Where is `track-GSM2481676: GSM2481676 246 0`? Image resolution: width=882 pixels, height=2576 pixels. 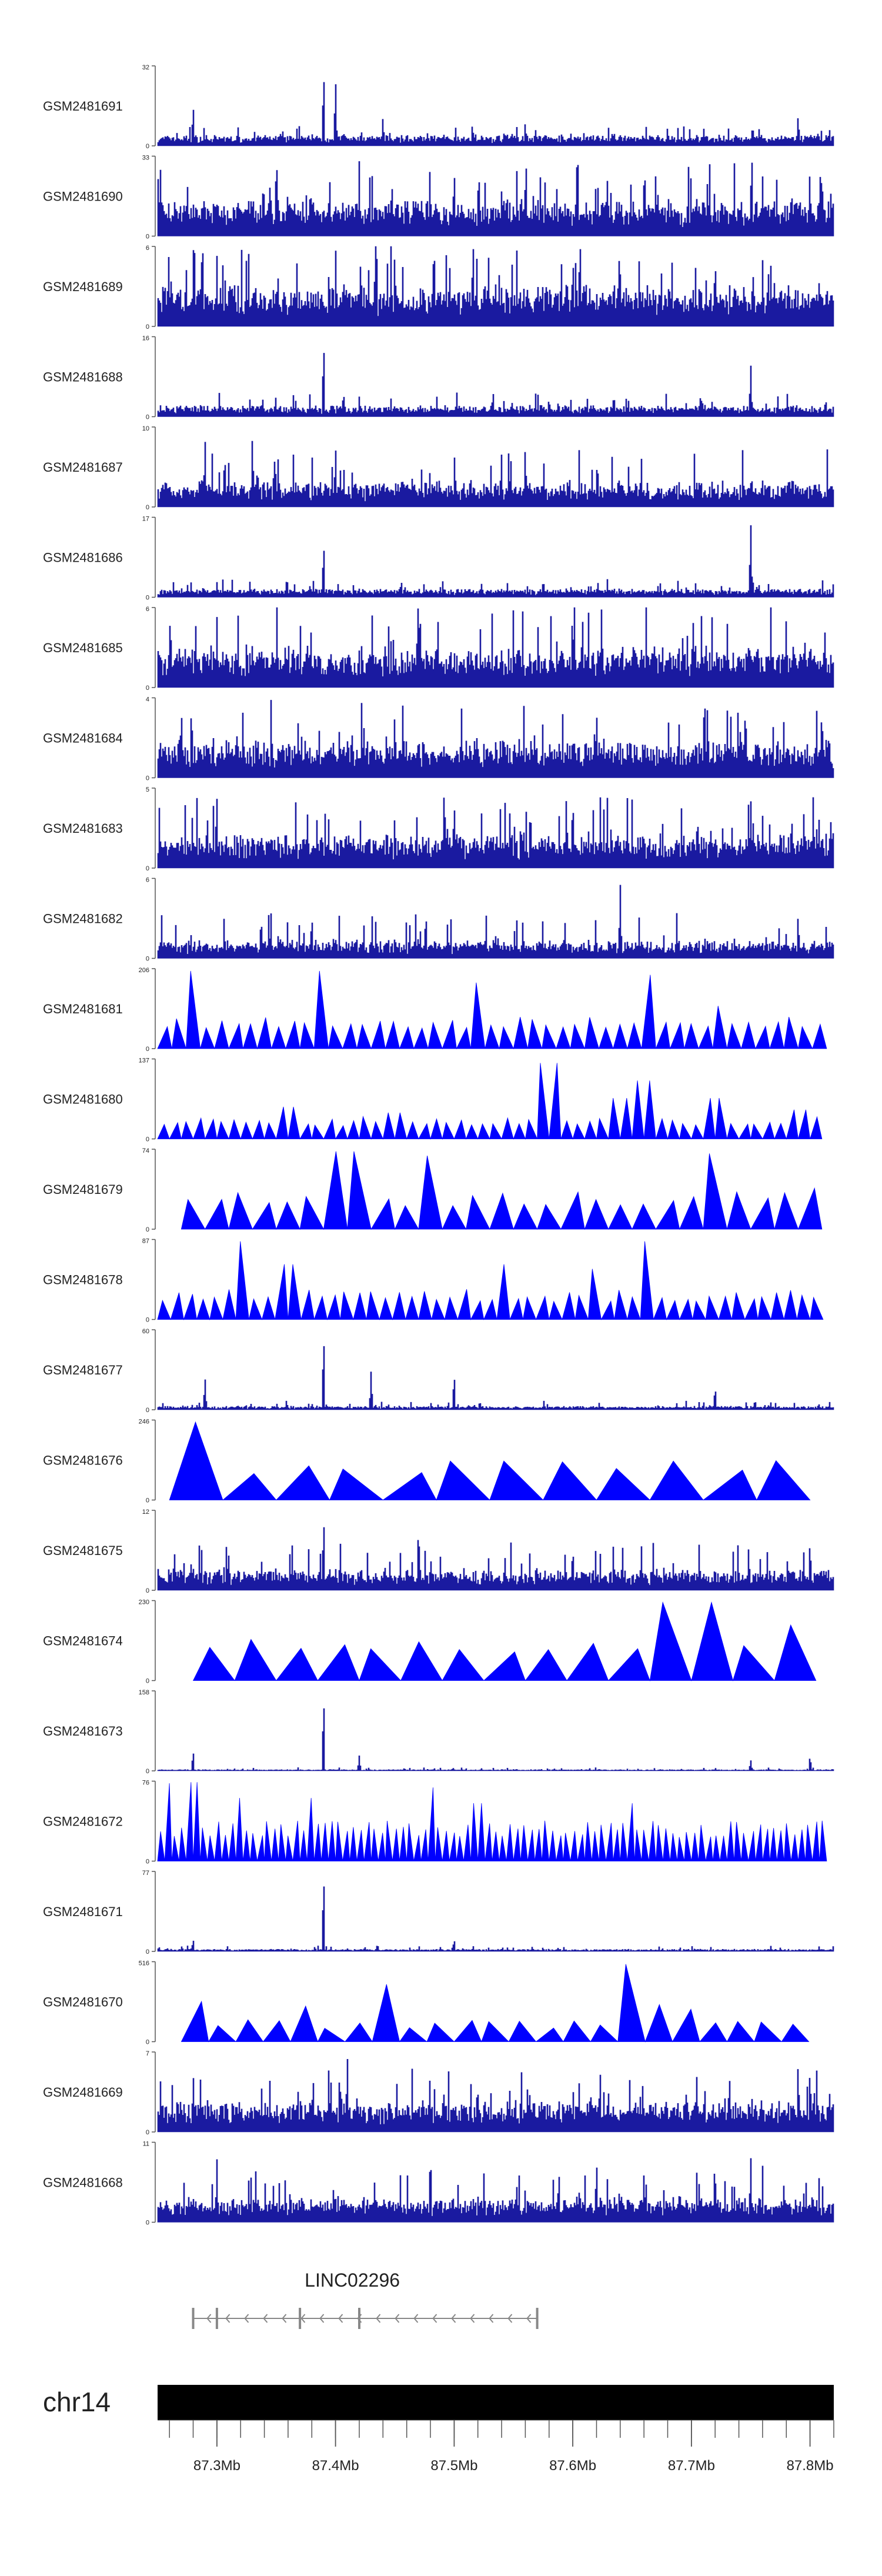
track-GSM2481676: GSM2481676 246 0 is located at coordinates (427, 1461).